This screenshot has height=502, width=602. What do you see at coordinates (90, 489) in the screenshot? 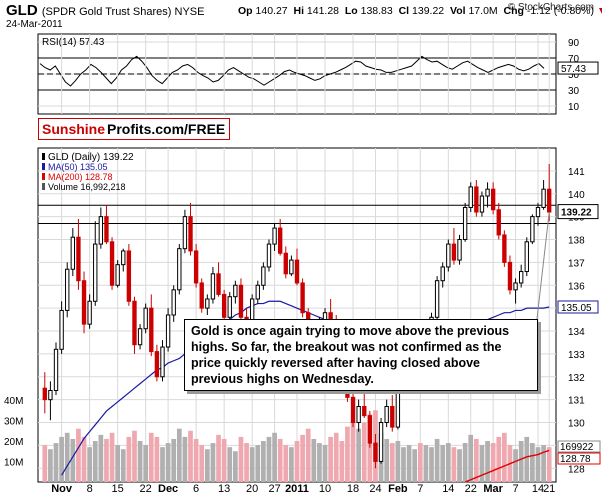
I see `x-tick-label: 8` at bounding box center [90, 489].